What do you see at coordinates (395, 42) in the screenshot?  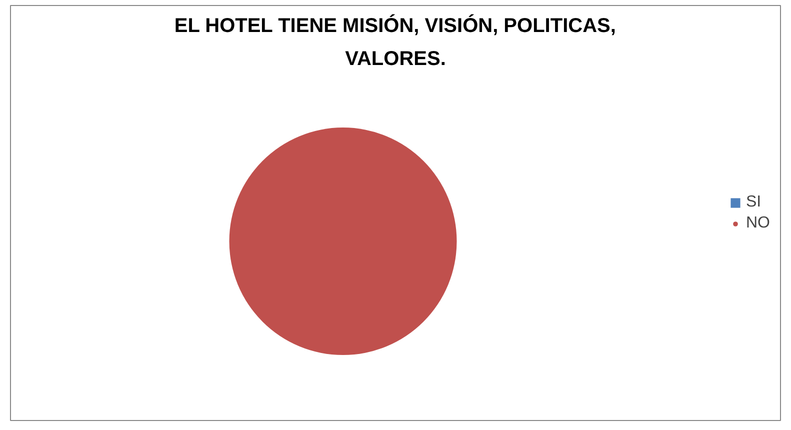 I see `chart-title: EL HOTEL TIENE MISIÓN, VISIÓN, POLITICAS, VALORES.` at bounding box center [395, 42].